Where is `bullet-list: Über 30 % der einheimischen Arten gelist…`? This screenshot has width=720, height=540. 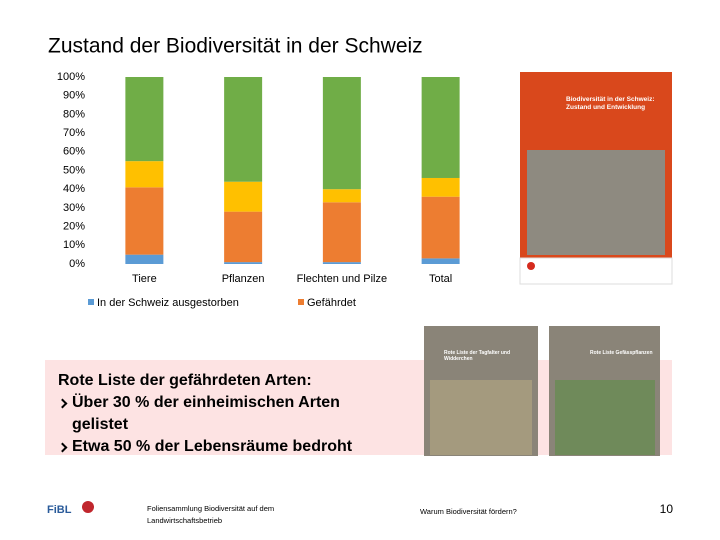
bullet-list: Über 30 % der einheimischen Arten gelist… is located at coordinates (222, 425).